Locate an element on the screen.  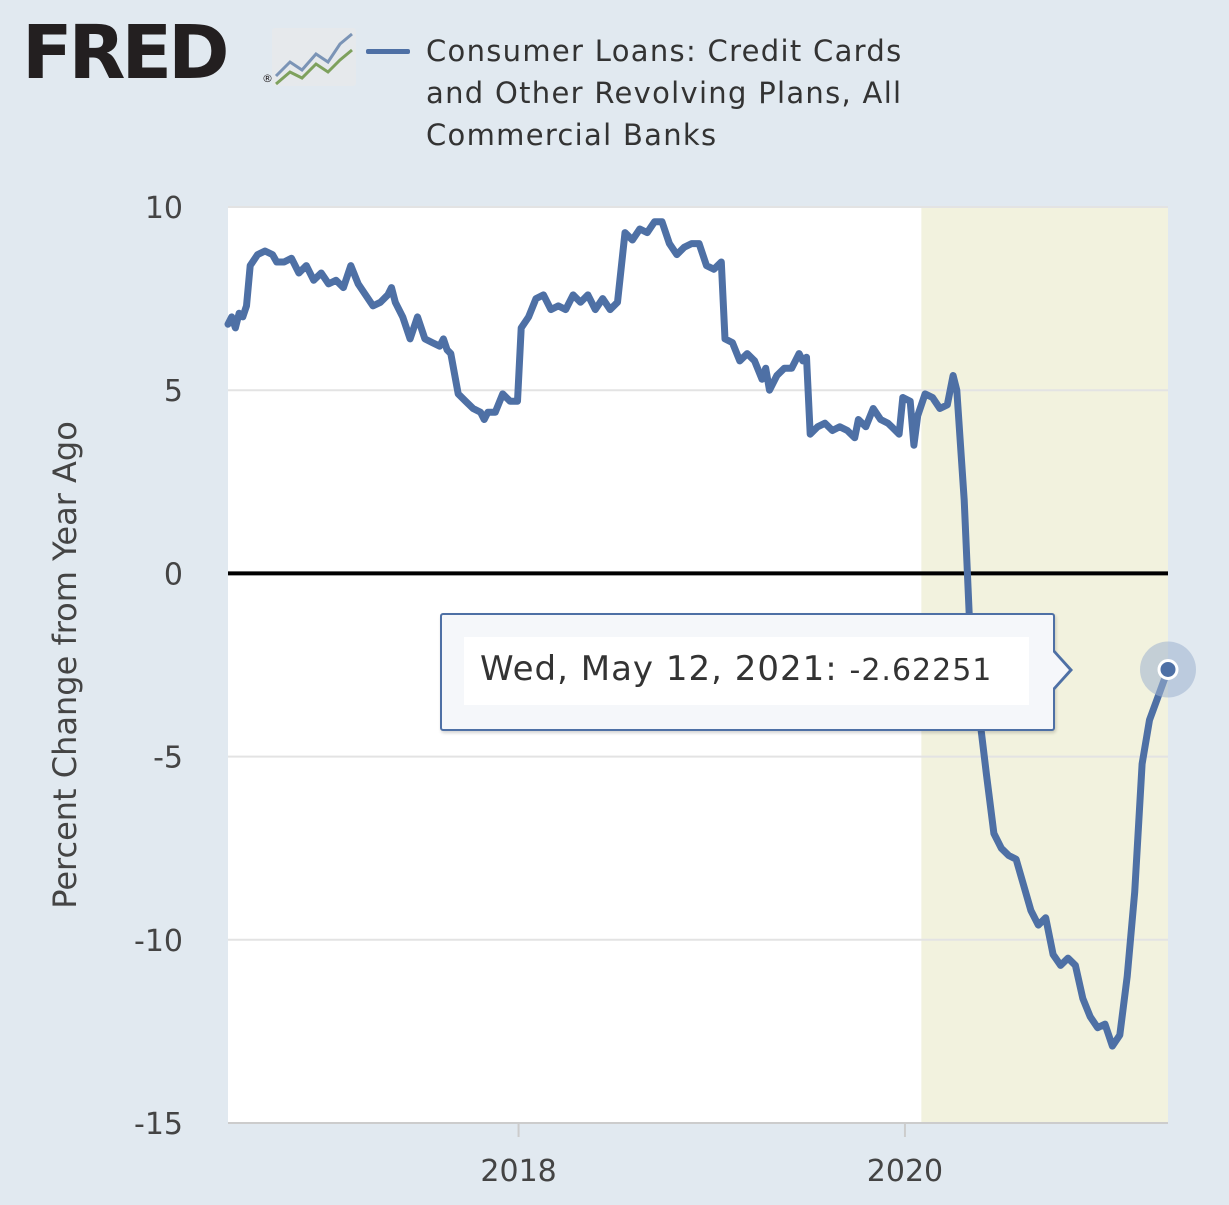
y-tick-label: 0 is located at coordinates (173, 574).